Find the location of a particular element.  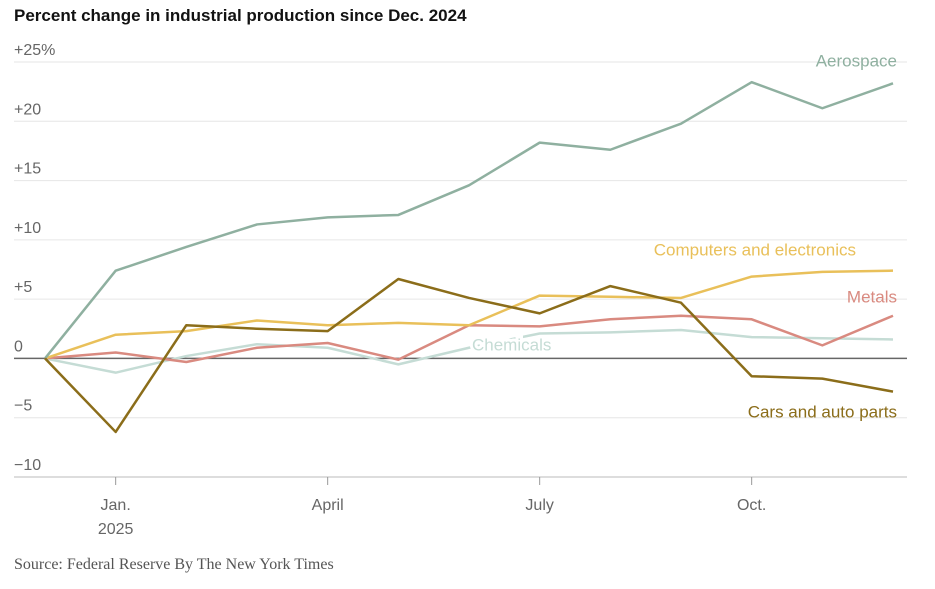

y-tick-label: 0 is located at coordinates (18, 346).